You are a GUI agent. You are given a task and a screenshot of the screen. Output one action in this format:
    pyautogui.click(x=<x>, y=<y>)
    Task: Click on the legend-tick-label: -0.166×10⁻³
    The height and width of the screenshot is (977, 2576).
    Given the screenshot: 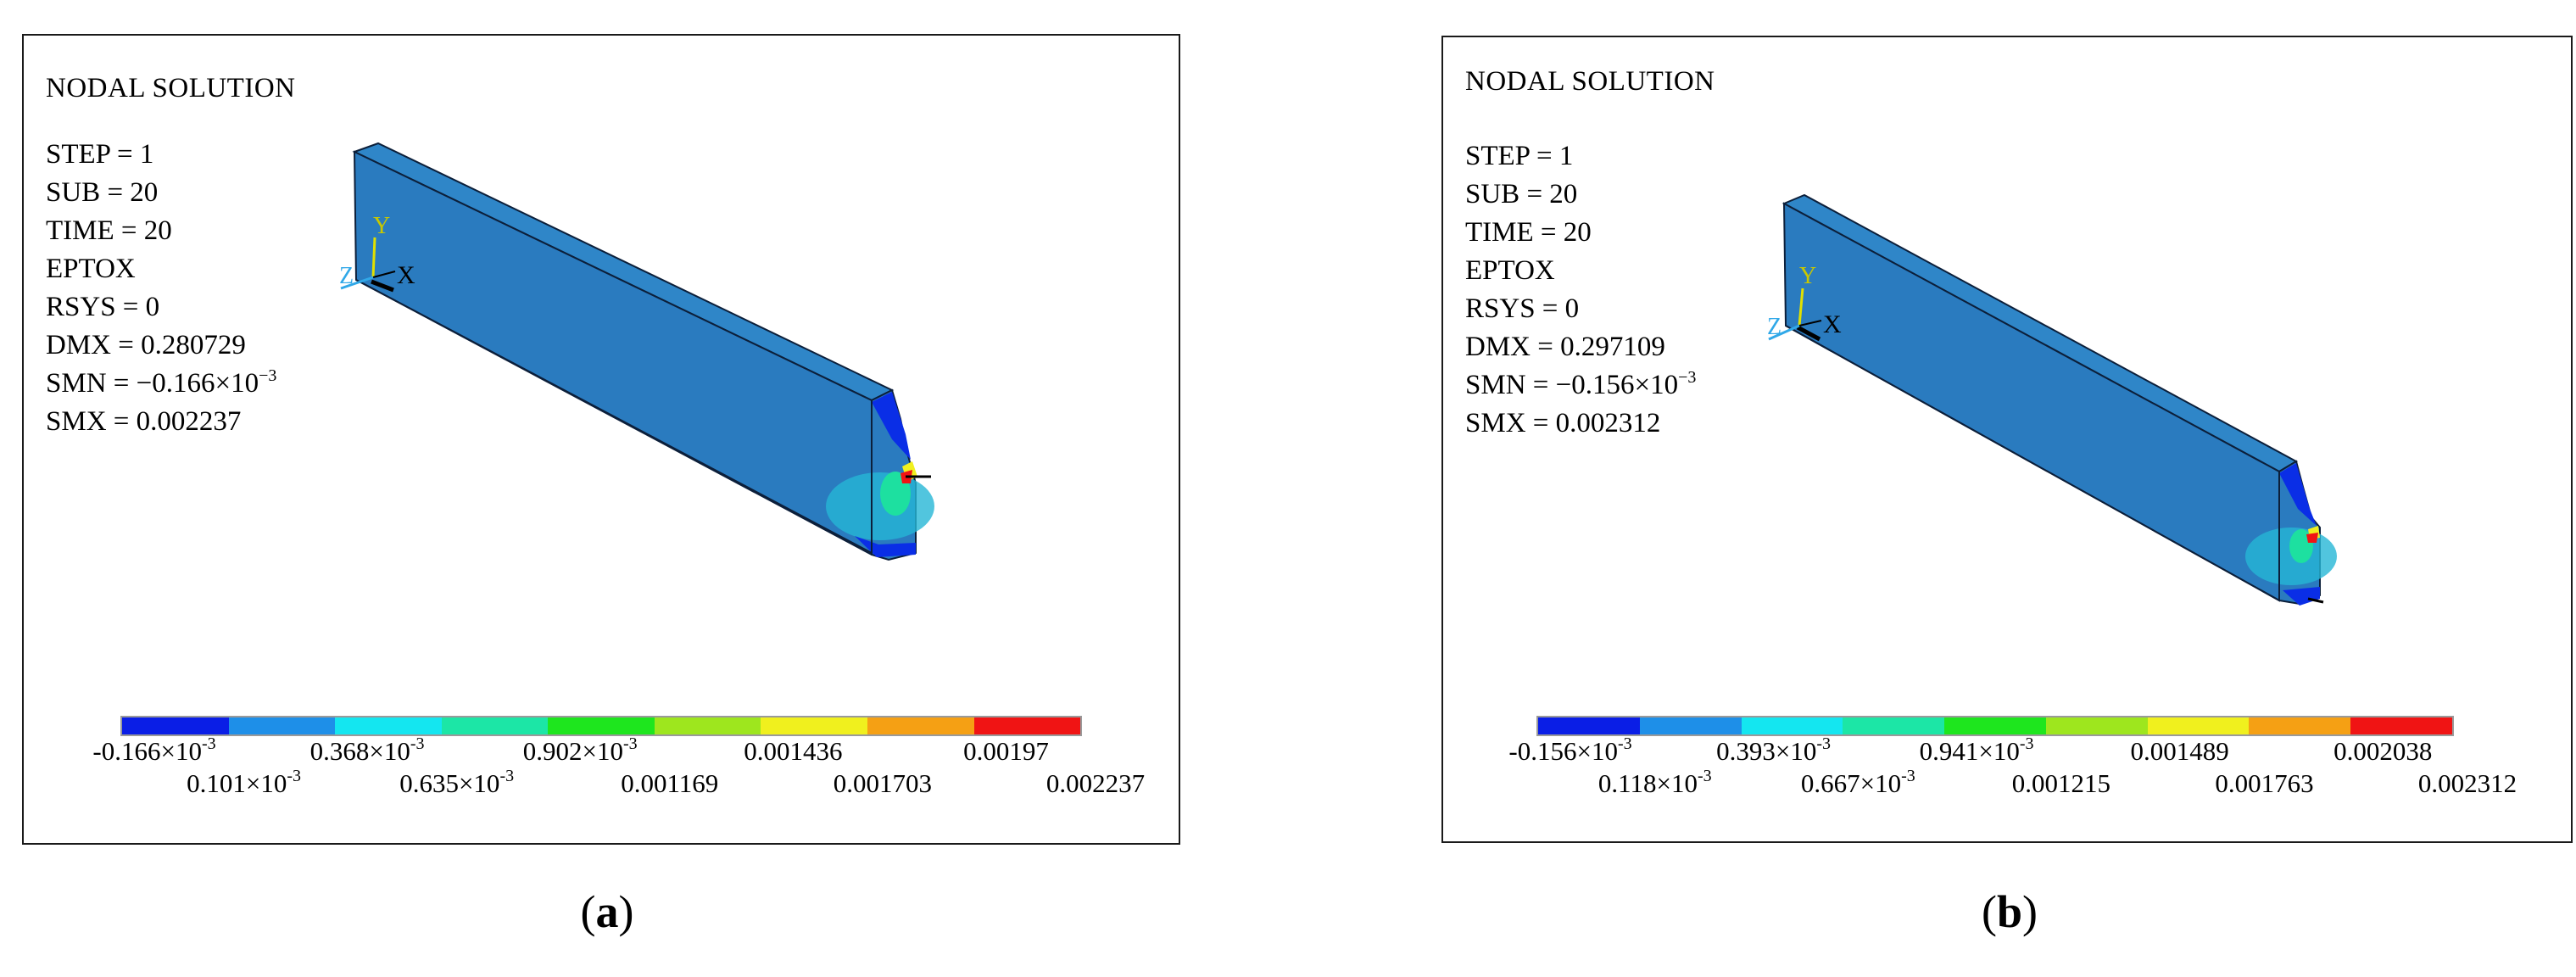 What is the action you would take?
    pyautogui.click(x=154, y=750)
    